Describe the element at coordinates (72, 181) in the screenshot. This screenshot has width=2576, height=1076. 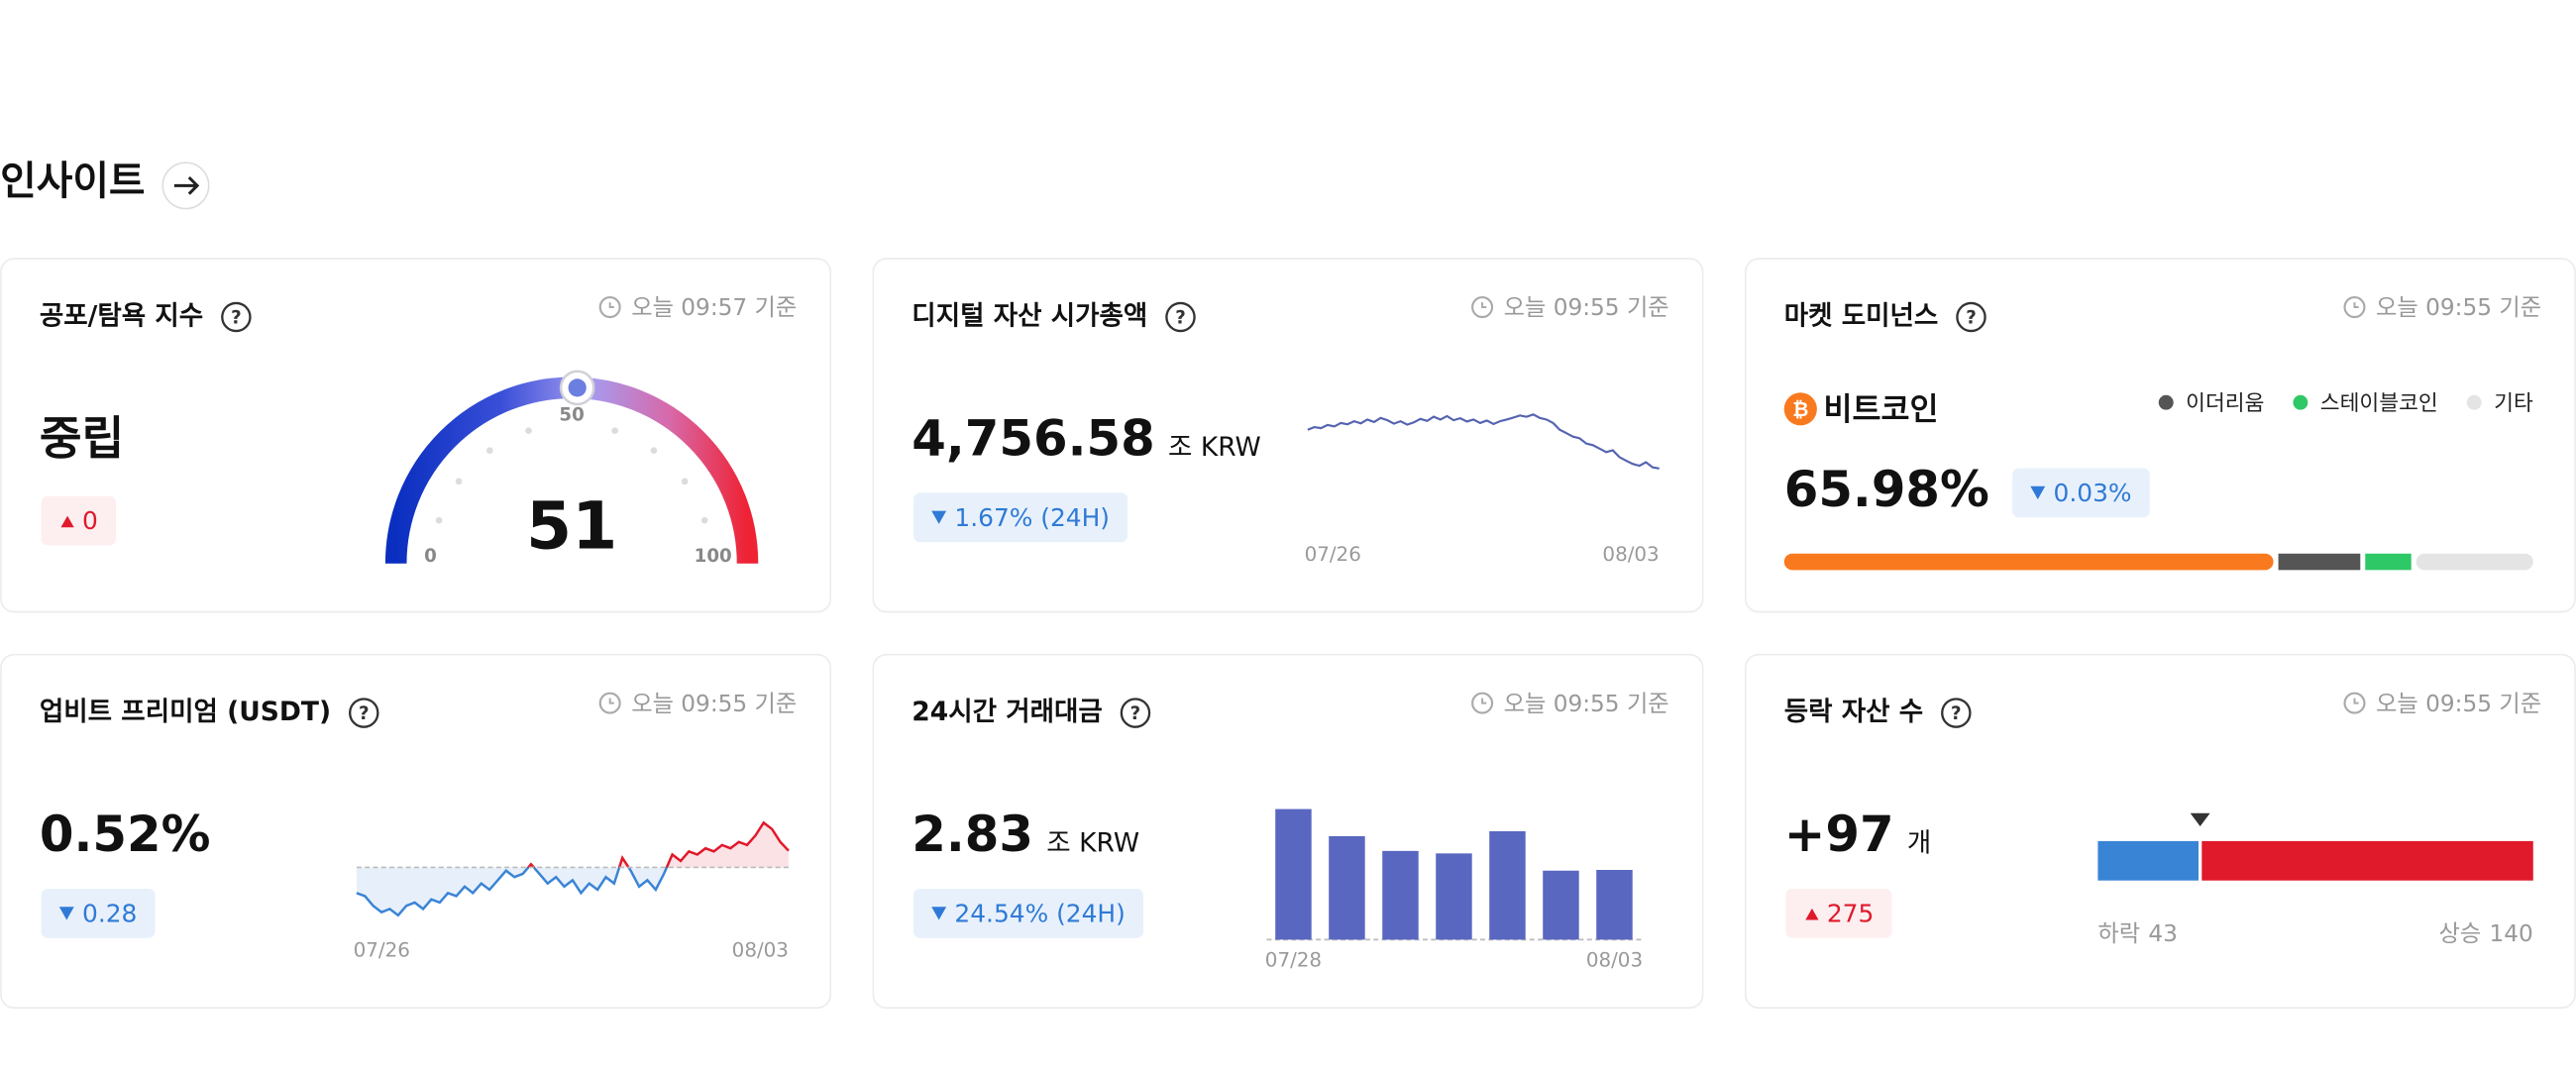
I see `section-title: 인사이트` at that location.